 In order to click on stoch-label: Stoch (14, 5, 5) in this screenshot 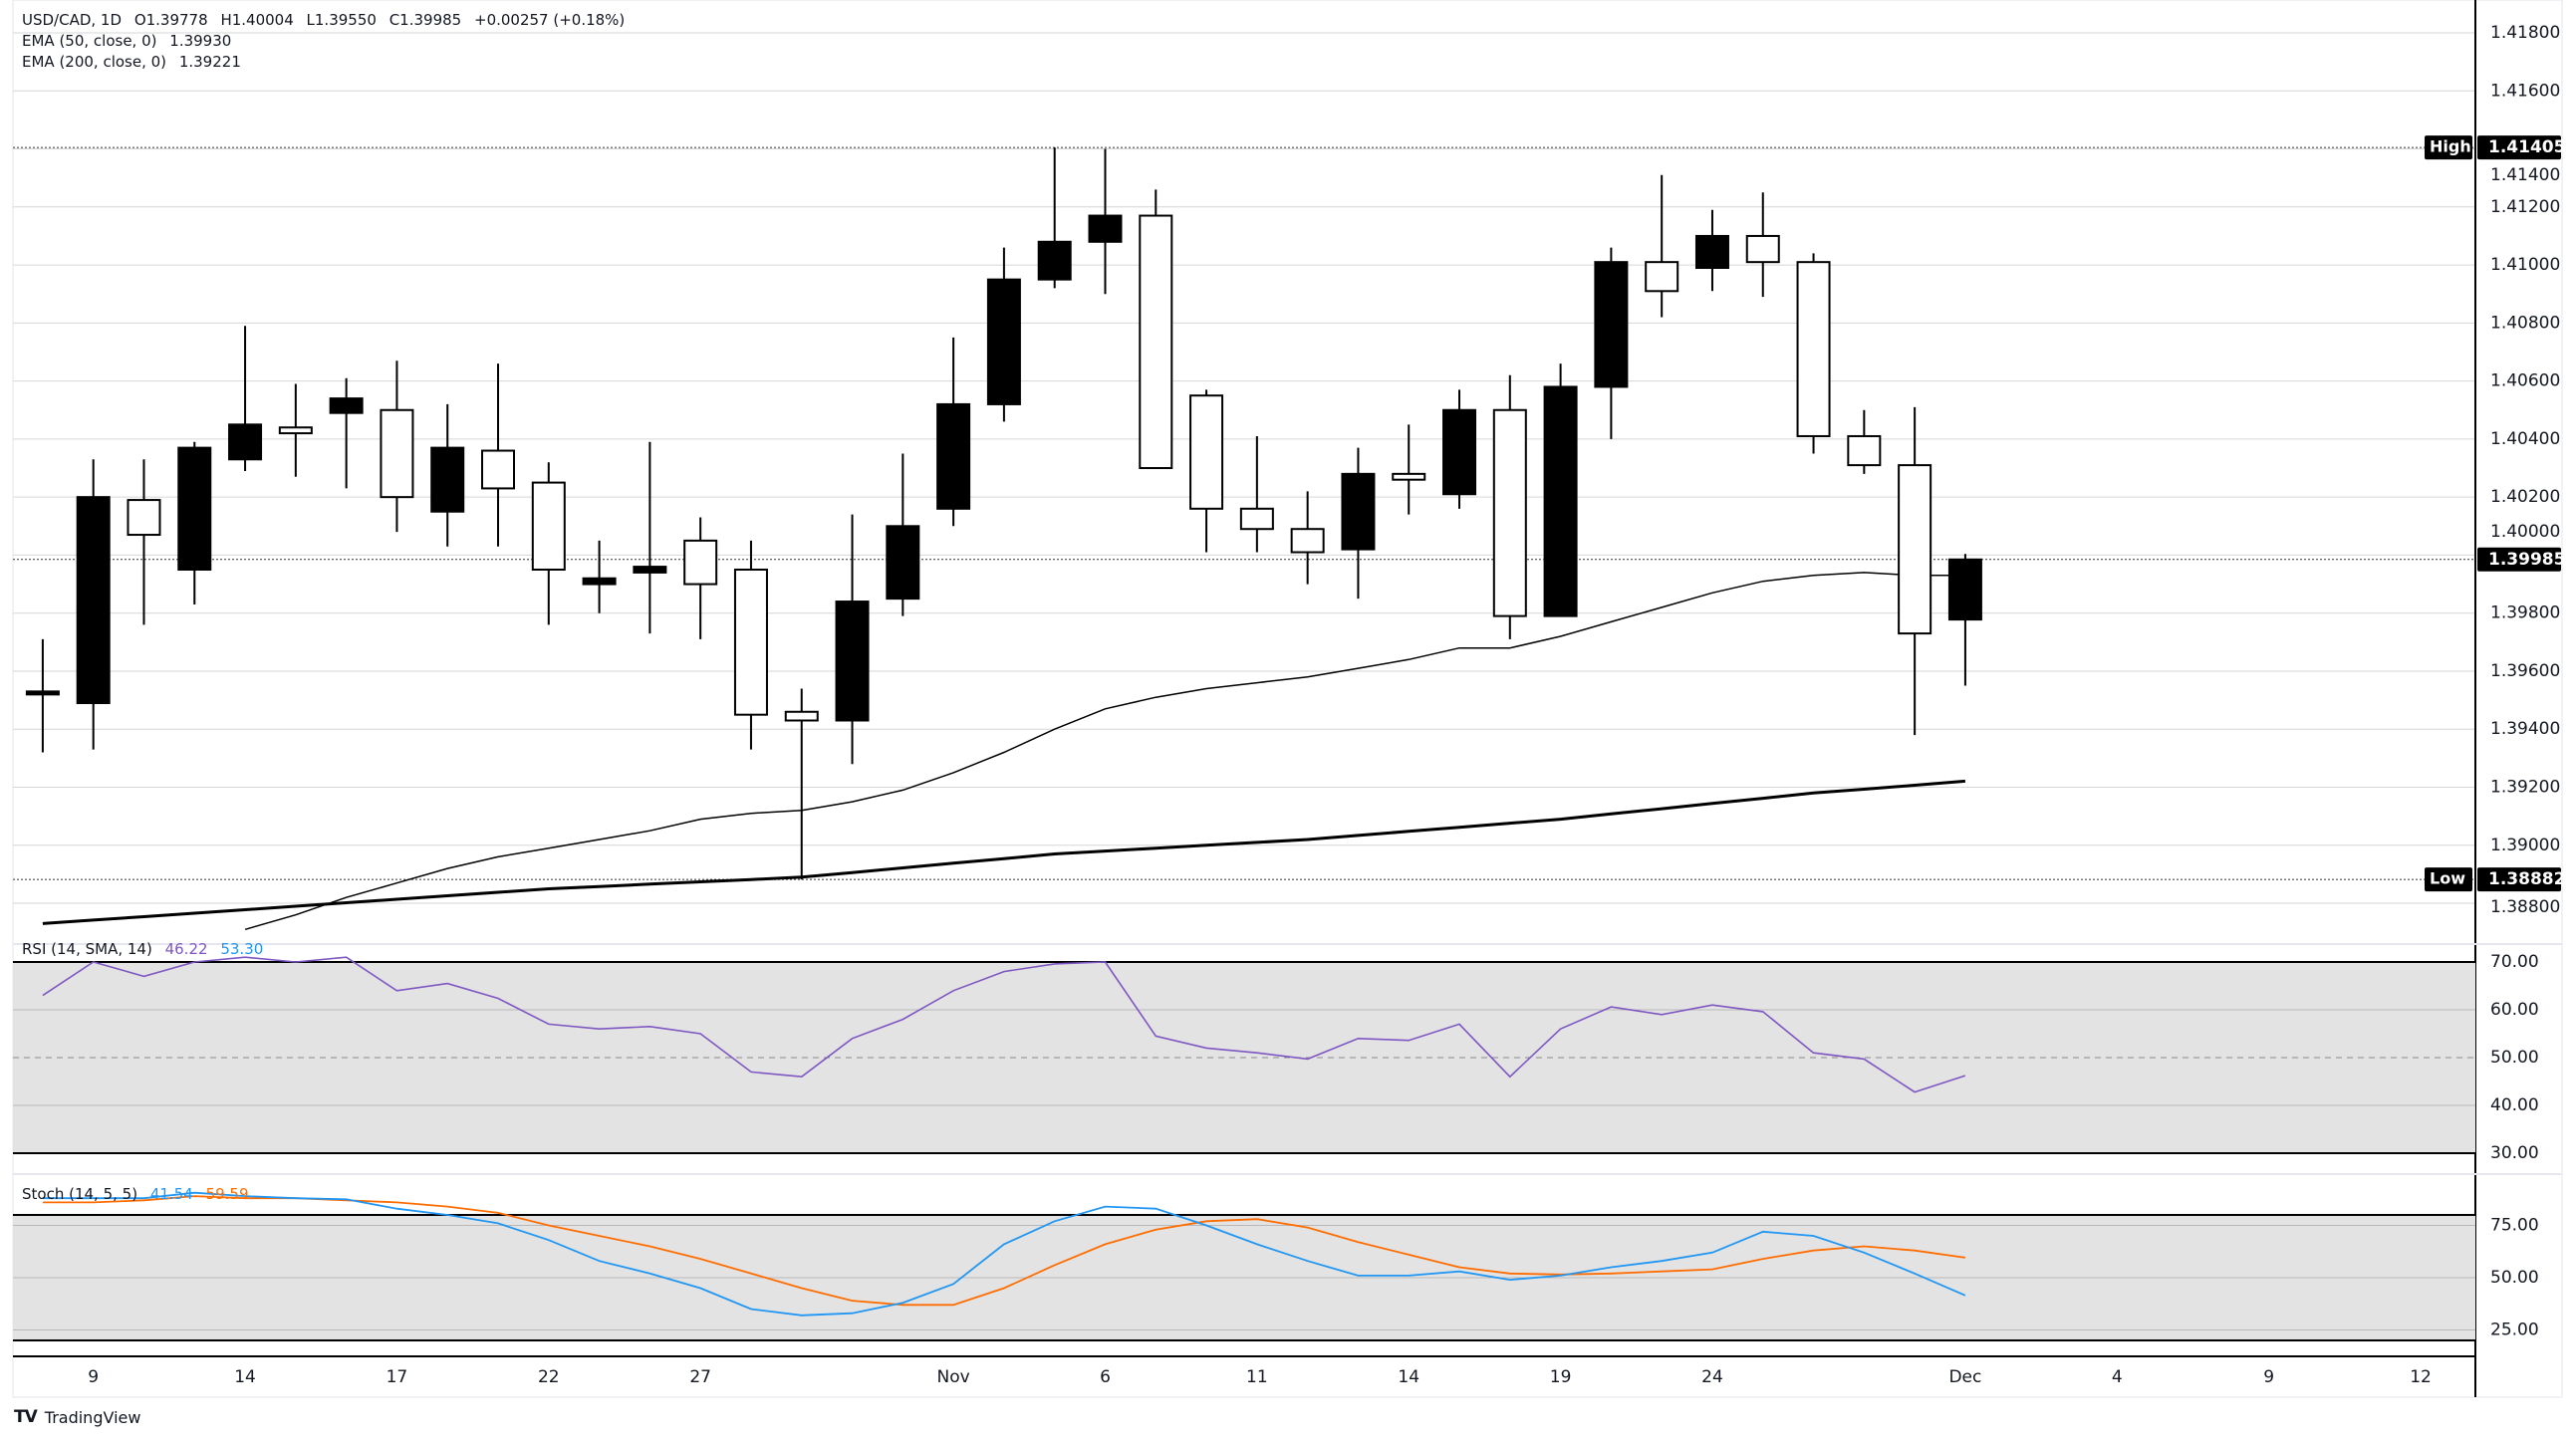, I will do `click(80, 1194)`.